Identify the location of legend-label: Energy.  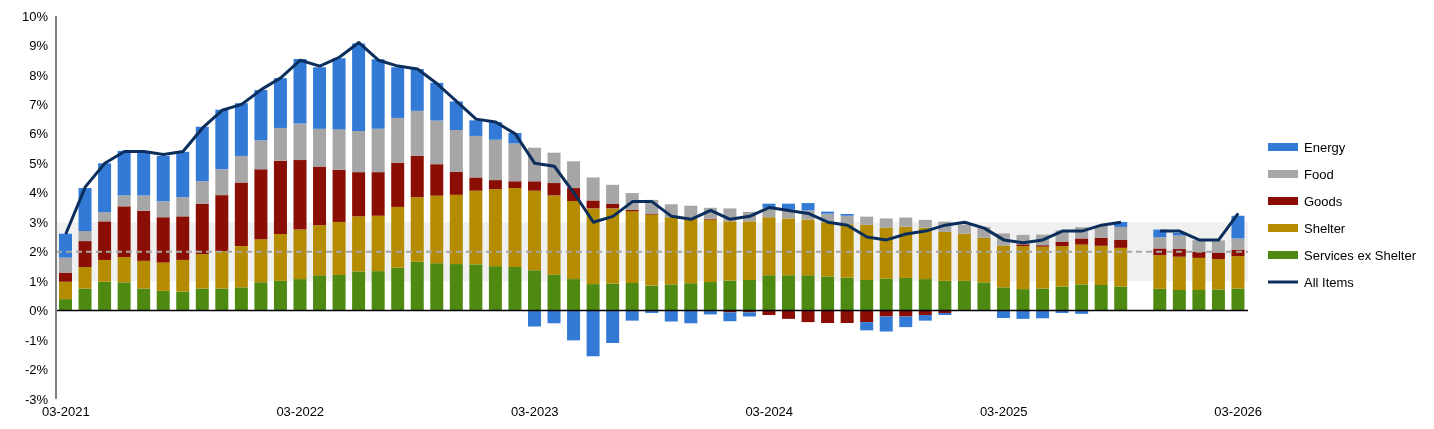
(1325, 147).